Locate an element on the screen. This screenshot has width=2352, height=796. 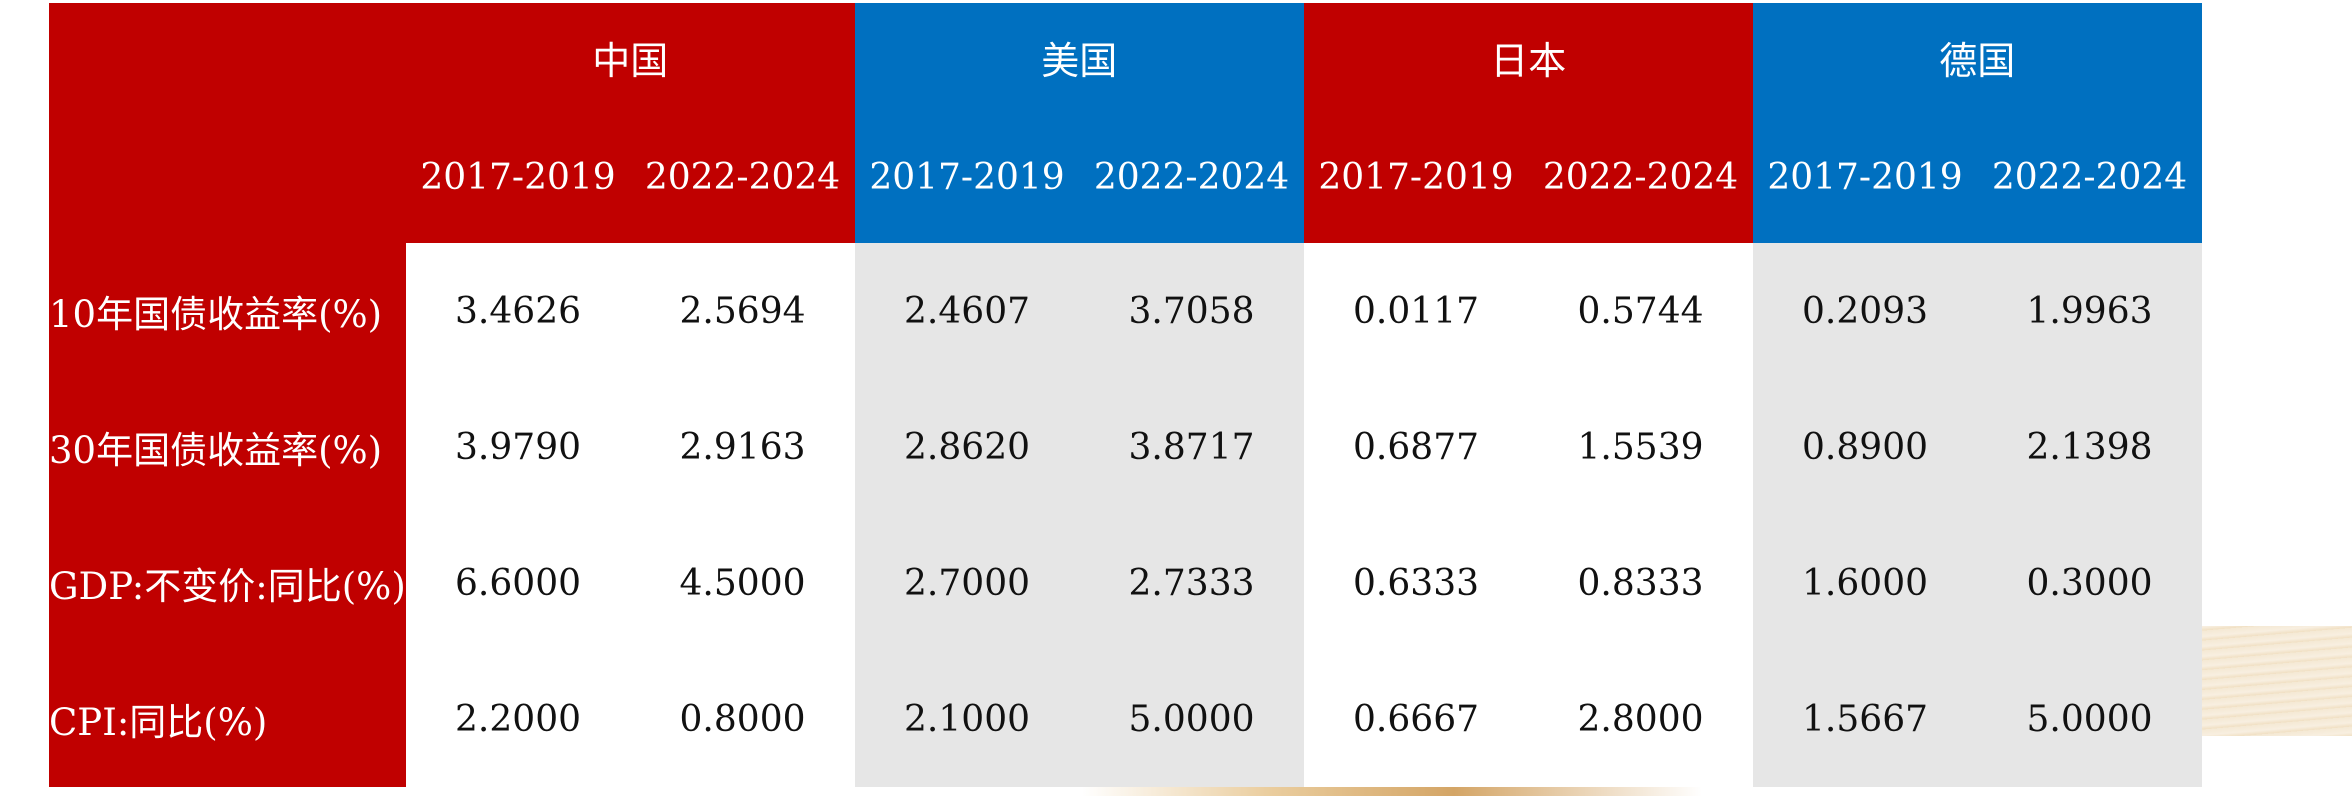
table-cell: 2.2000 is located at coordinates (518, 719).